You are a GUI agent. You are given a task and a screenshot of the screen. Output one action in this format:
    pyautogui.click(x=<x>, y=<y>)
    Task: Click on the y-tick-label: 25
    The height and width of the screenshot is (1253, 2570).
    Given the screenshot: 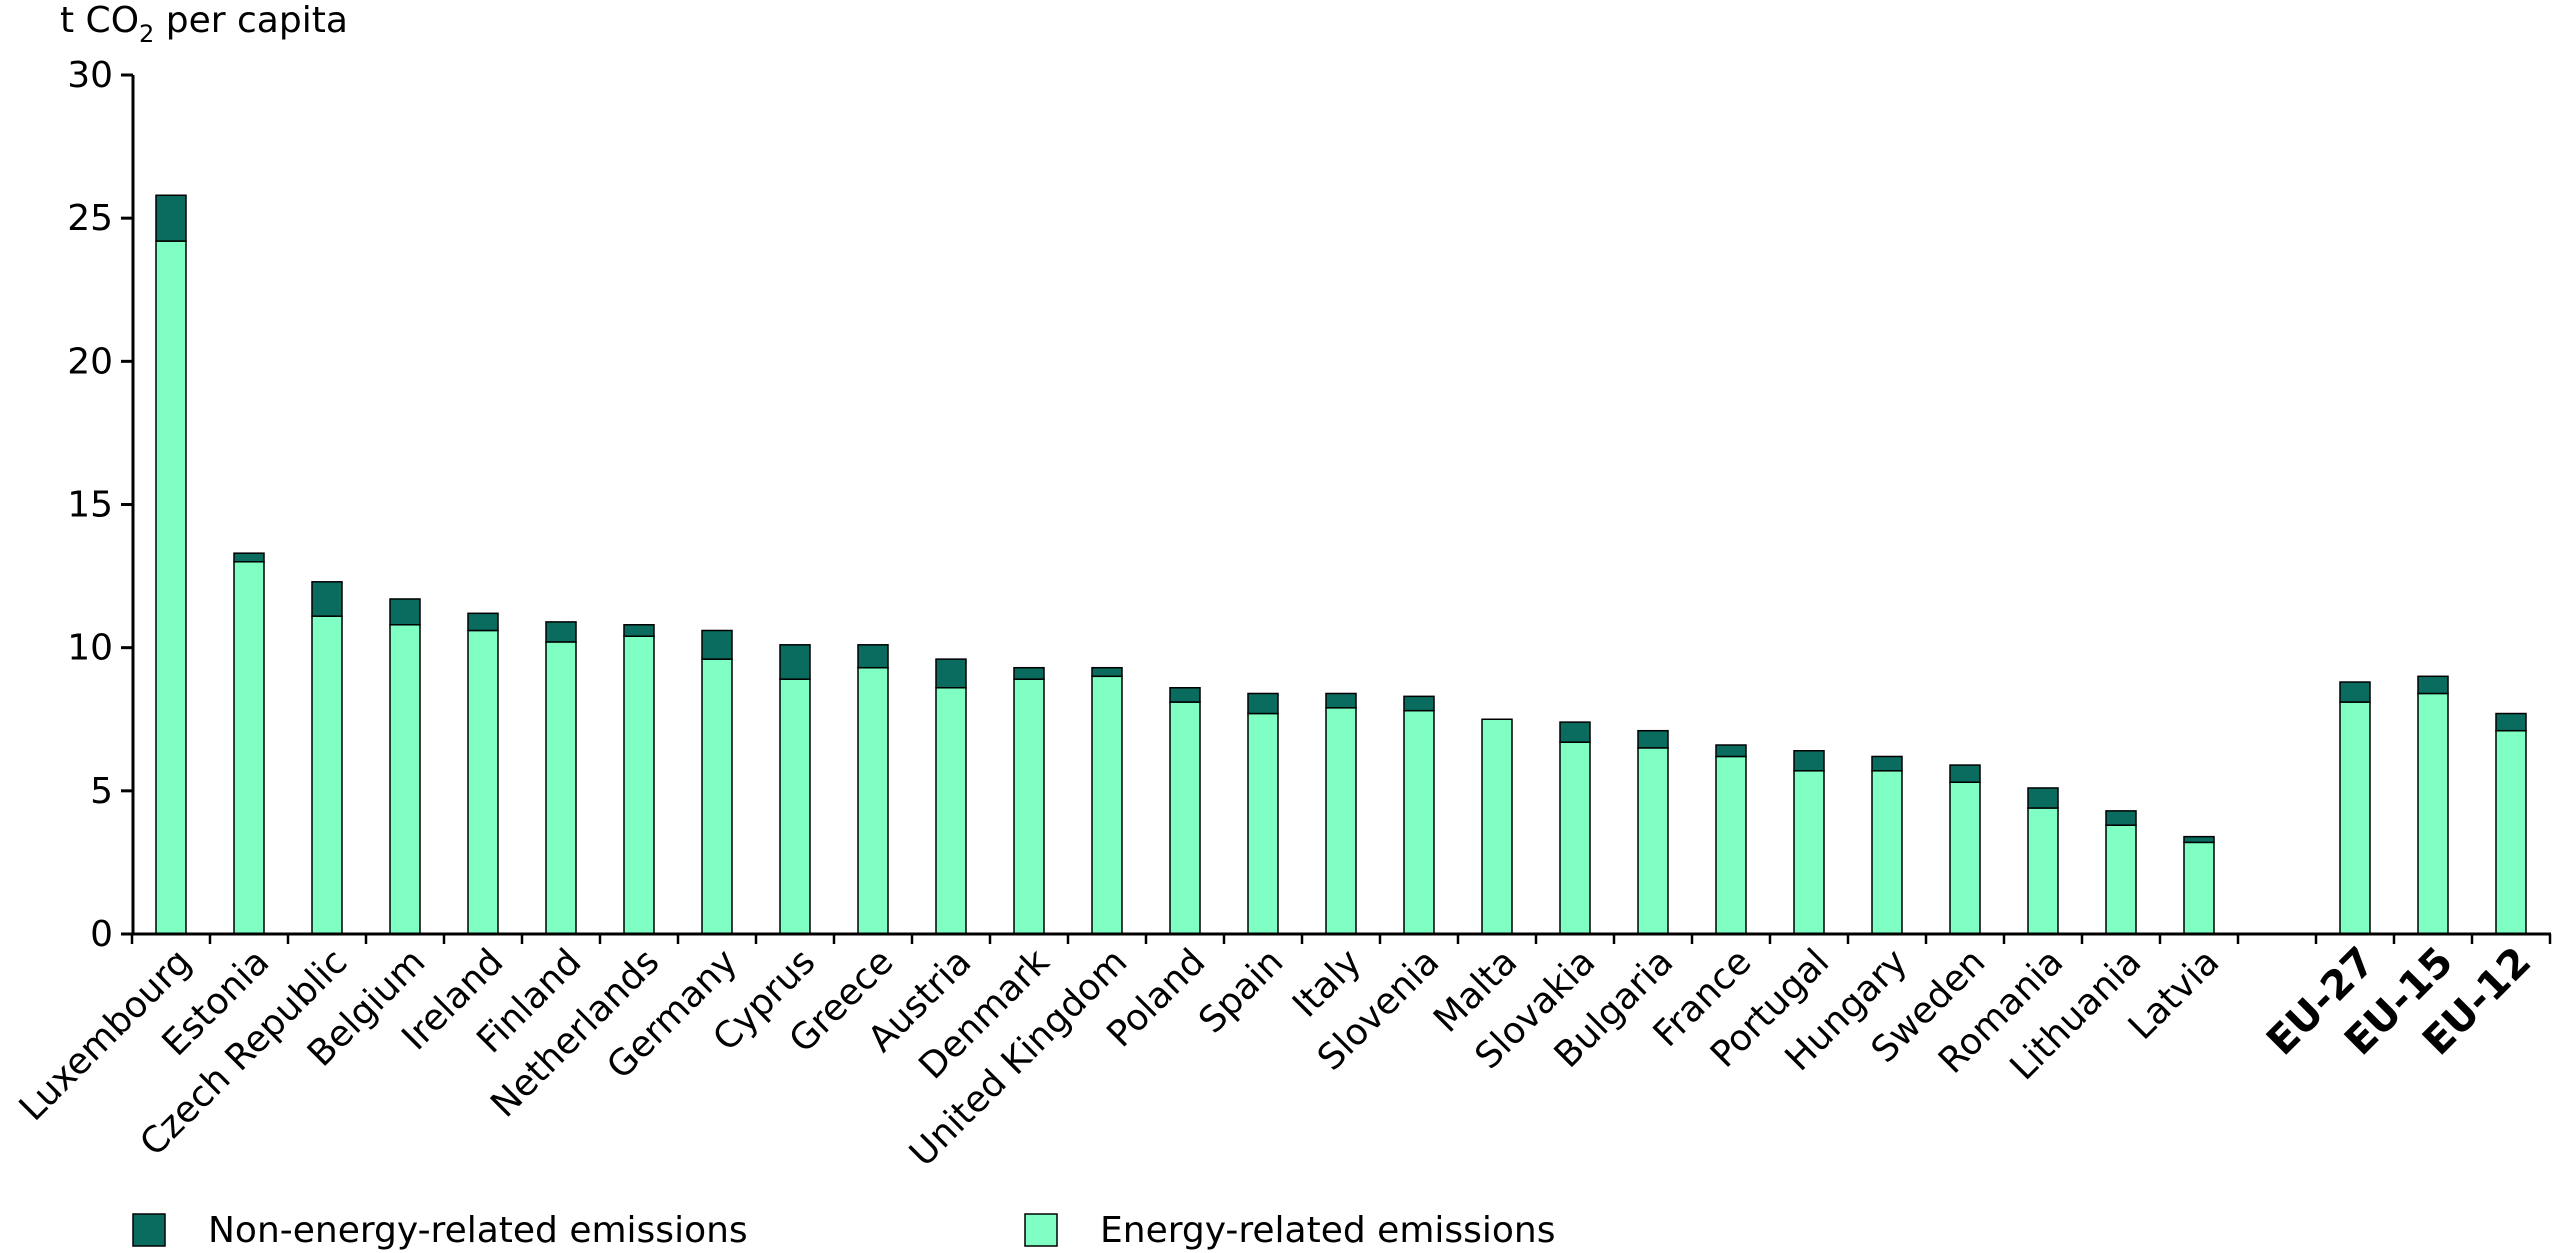 What is the action you would take?
    pyautogui.click(x=90, y=218)
    